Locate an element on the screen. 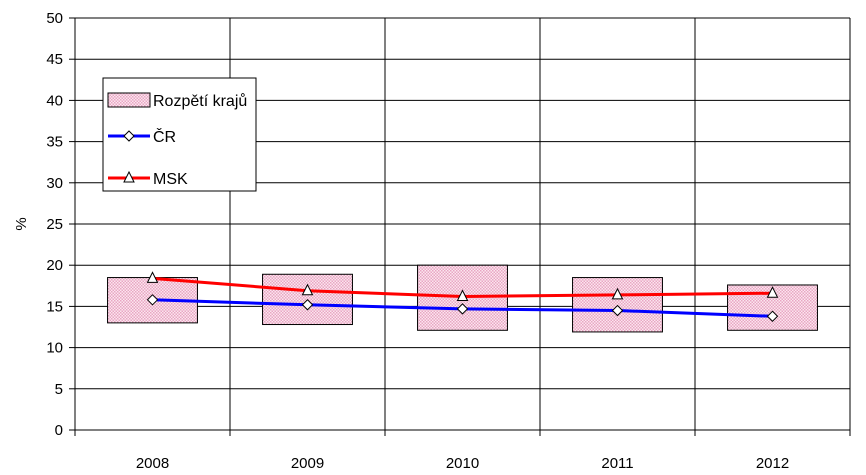 The width and height of the screenshot is (866, 475). y-axis-label: % is located at coordinates (21, 223).